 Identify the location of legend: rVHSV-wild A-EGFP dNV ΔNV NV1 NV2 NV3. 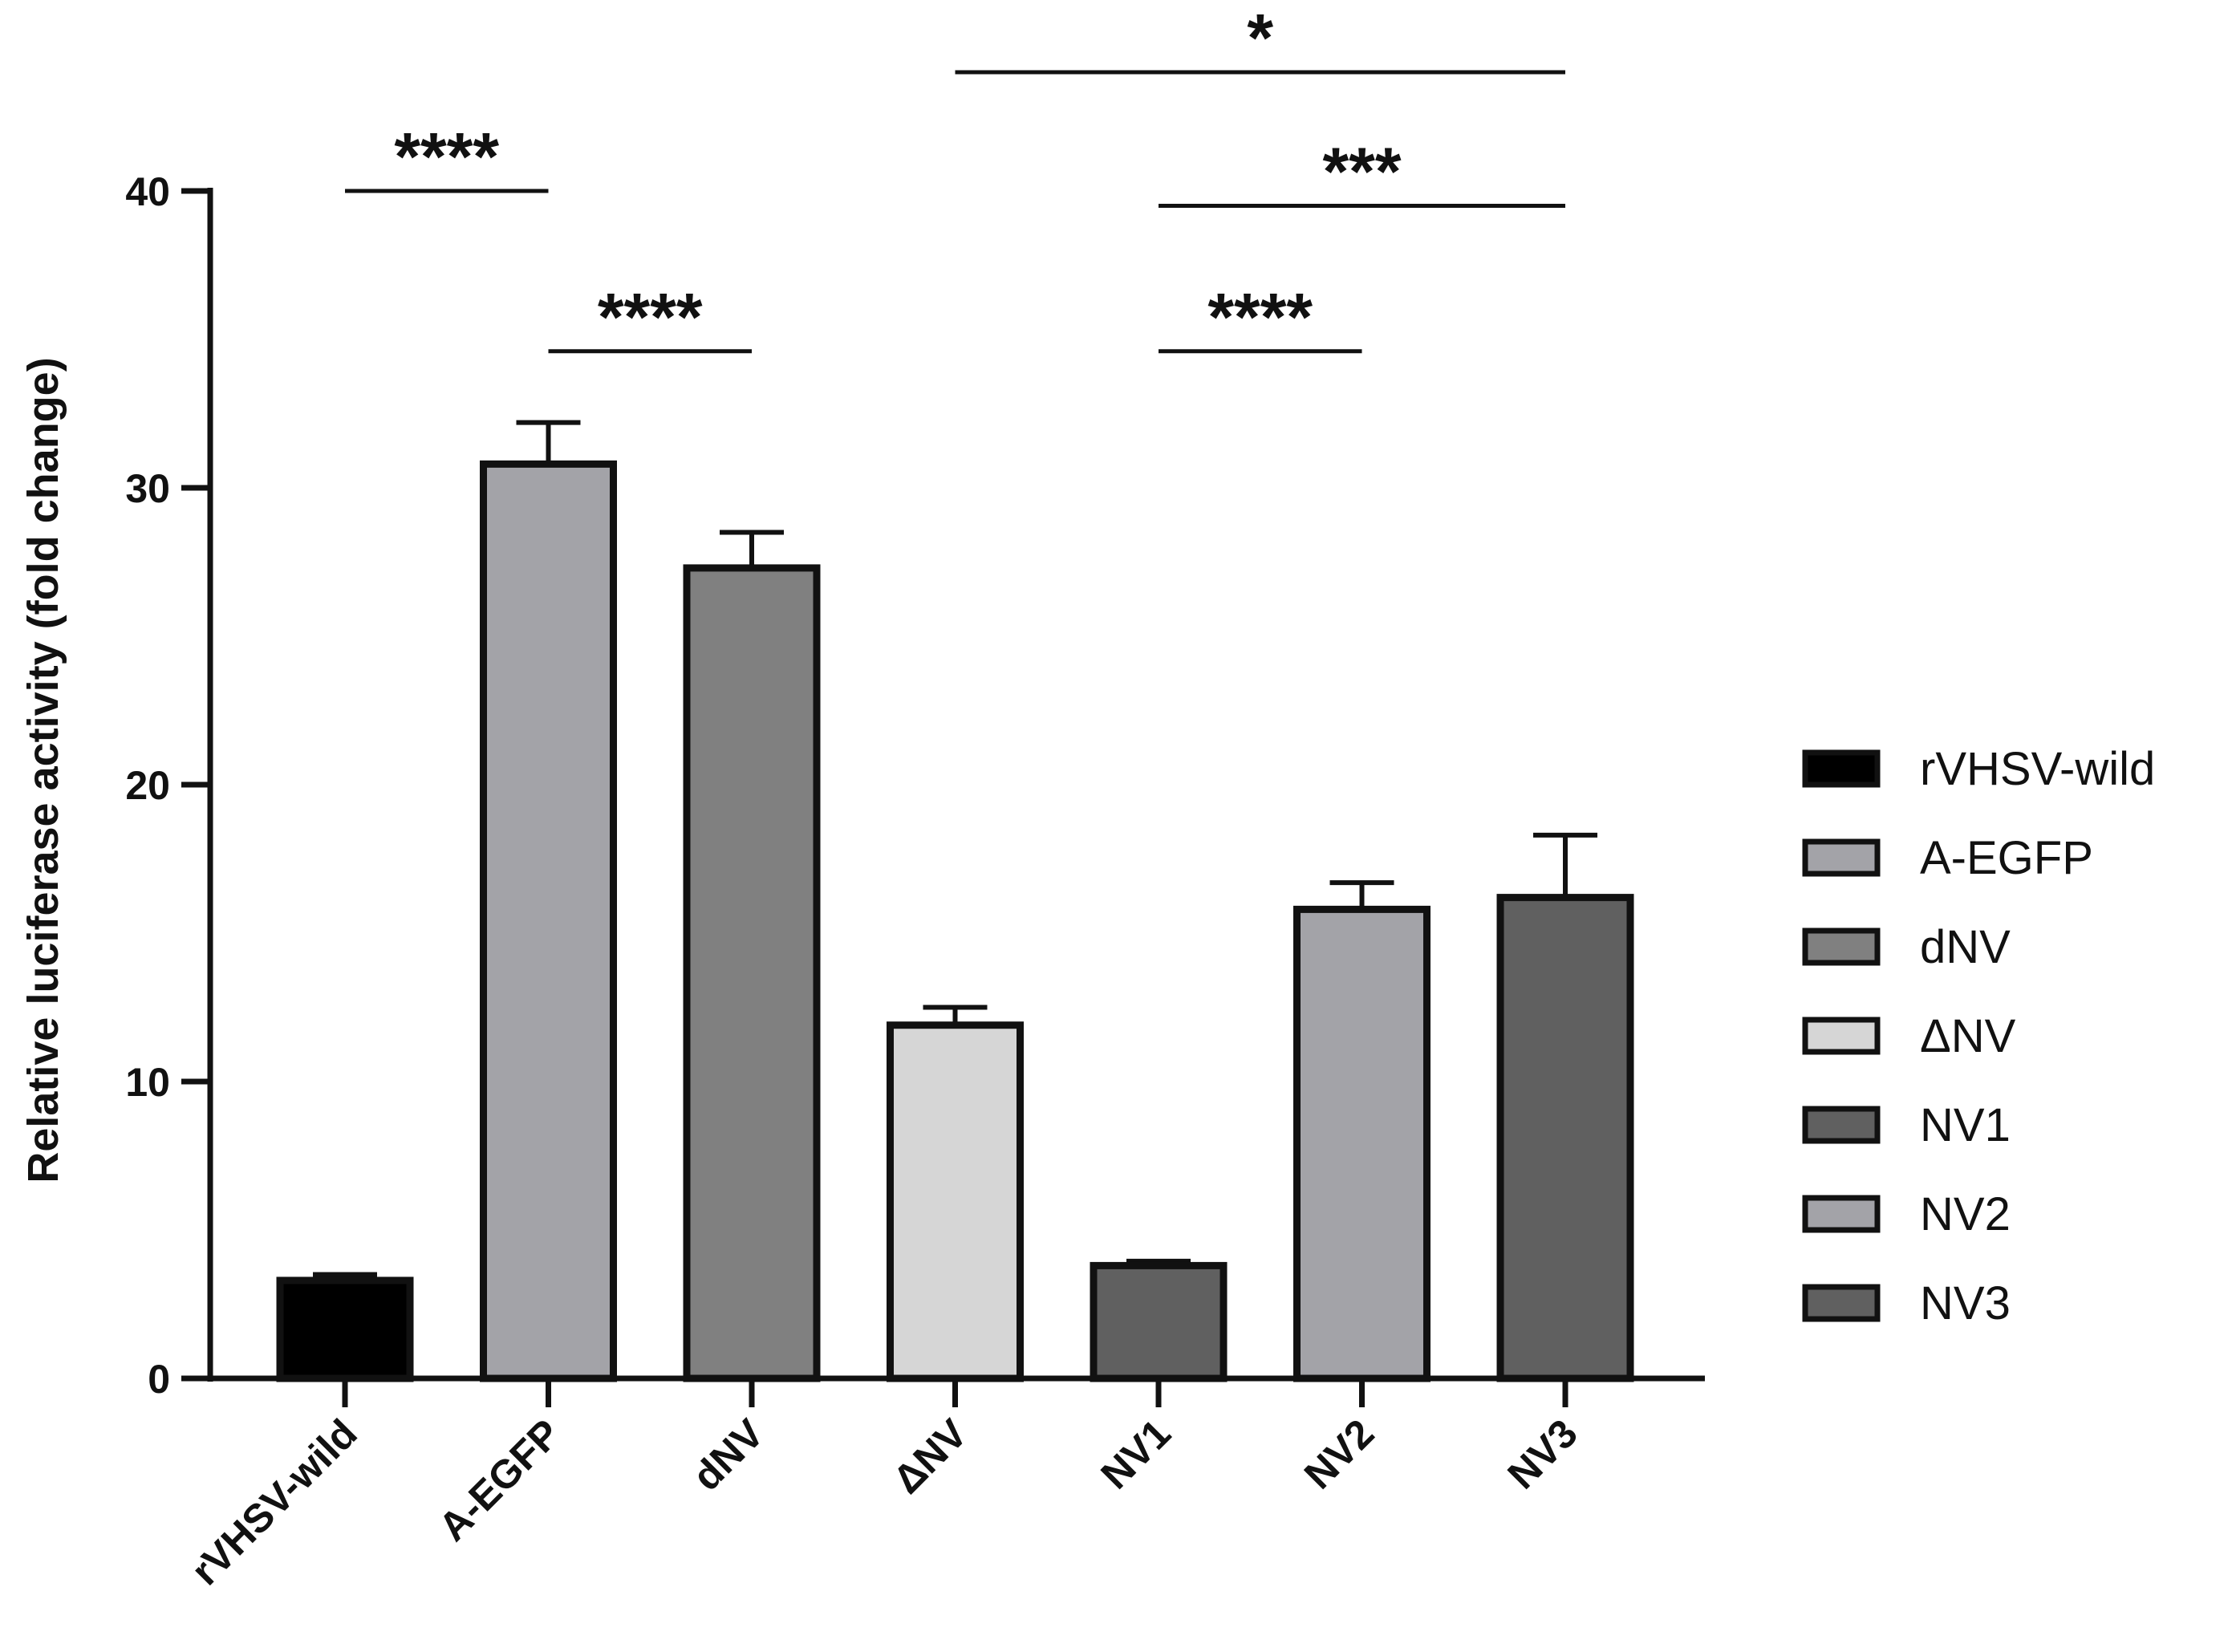
(1979, 1036).